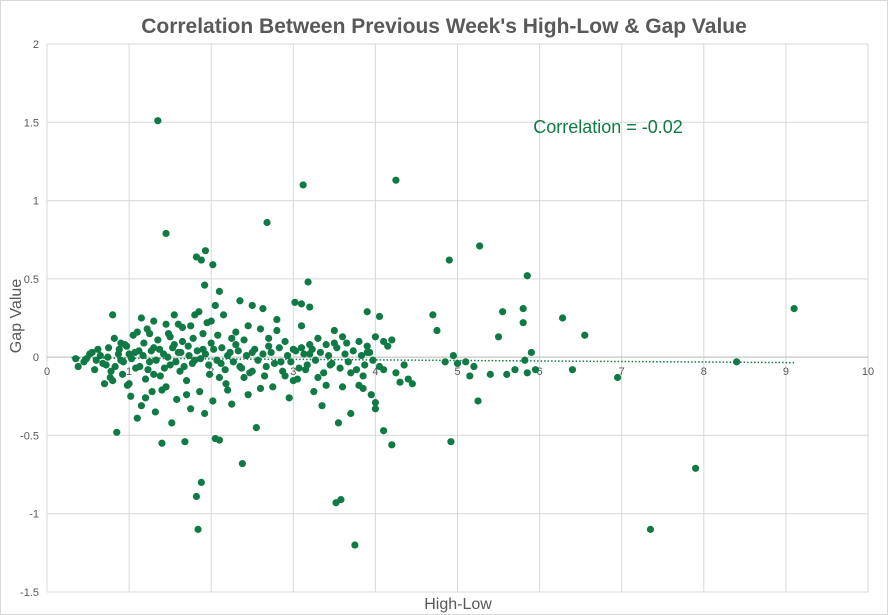 The image size is (888, 615). Describe the element at coordinates (375, 372) in the screenshot. I see `x-tick-label: 4` at that location.